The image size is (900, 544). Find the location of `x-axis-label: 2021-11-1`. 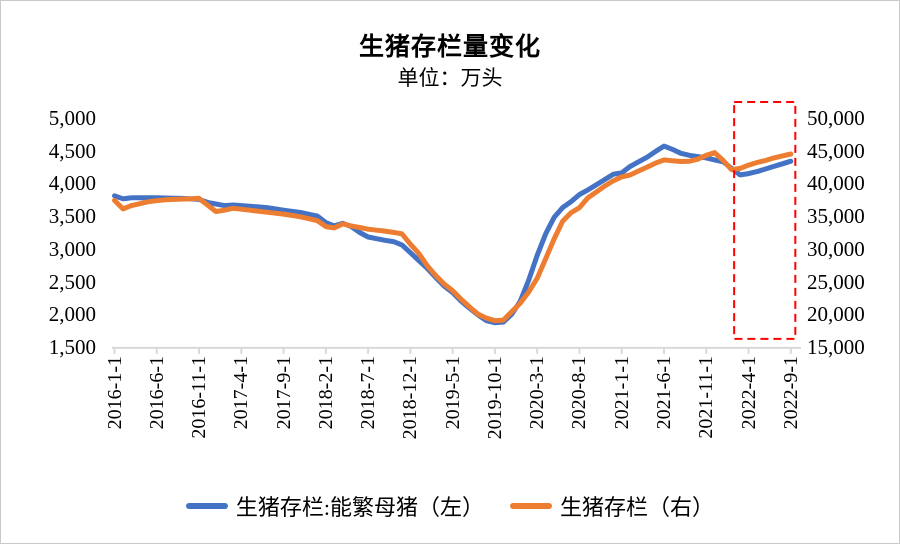

x-axis-label: 2021-11-1 is located at coordinates (706, 397).